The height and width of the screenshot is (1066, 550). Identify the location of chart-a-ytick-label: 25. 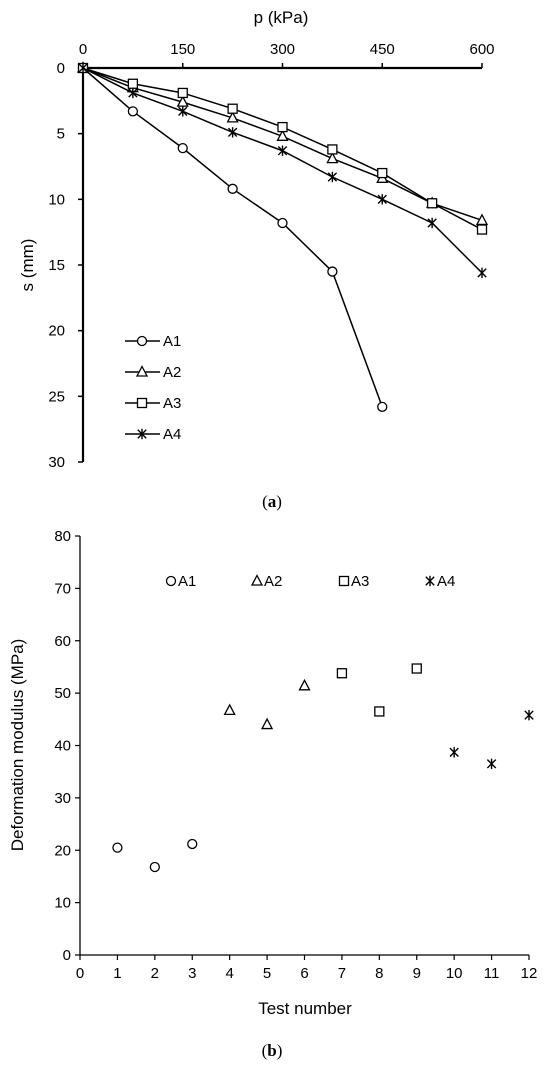
(56, 396).